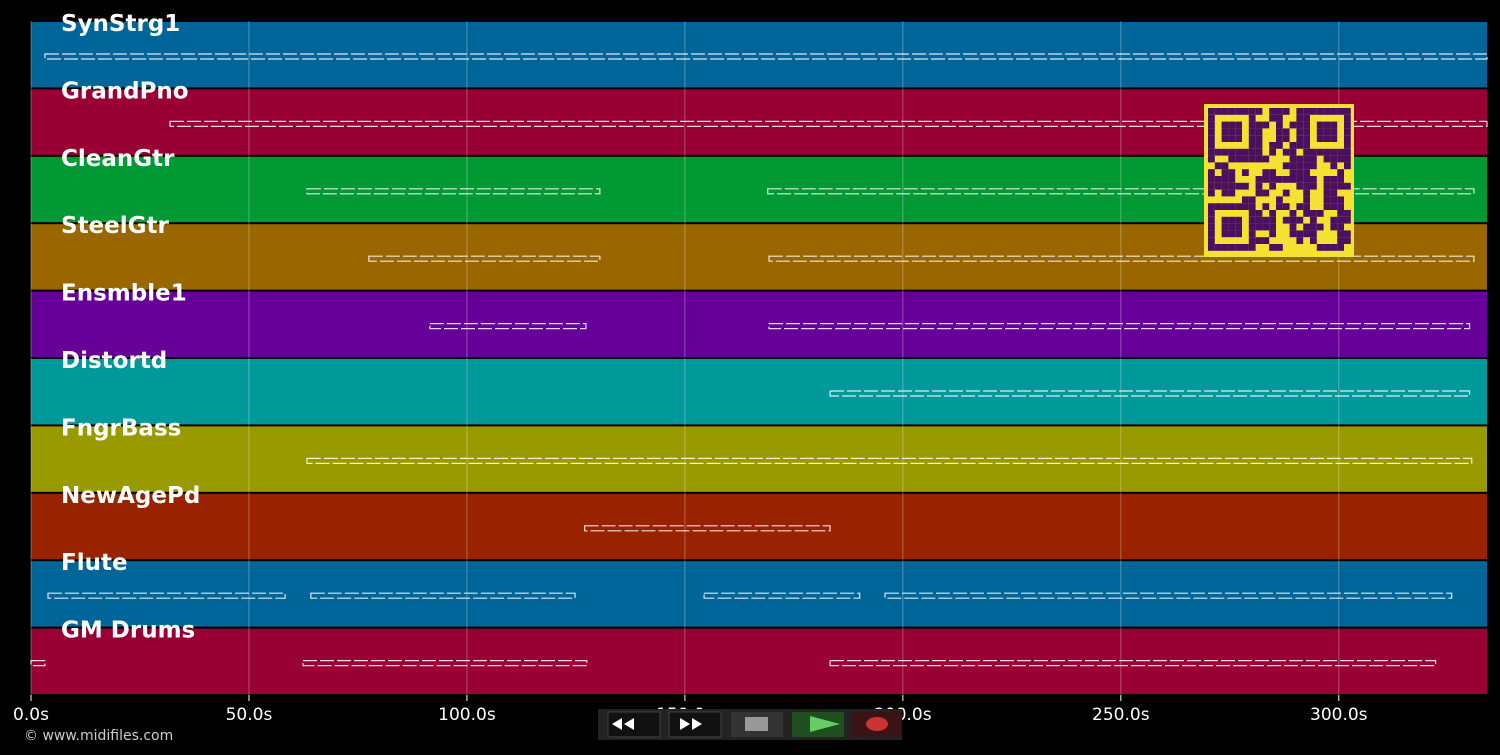  What do you see at coordinates (130, 496) in the screenshot?
I see `track-name: NewAgePd` at bounding box center [130, 496].